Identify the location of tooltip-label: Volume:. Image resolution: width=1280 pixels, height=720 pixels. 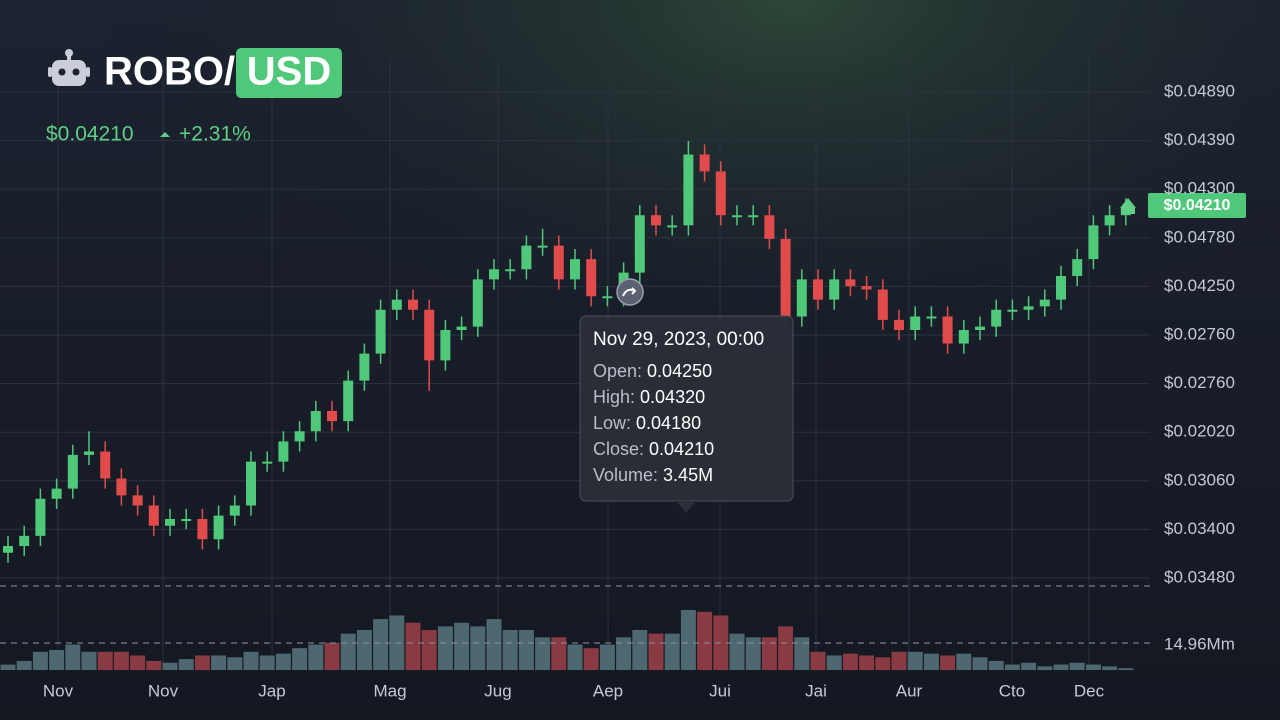
(625, 475).